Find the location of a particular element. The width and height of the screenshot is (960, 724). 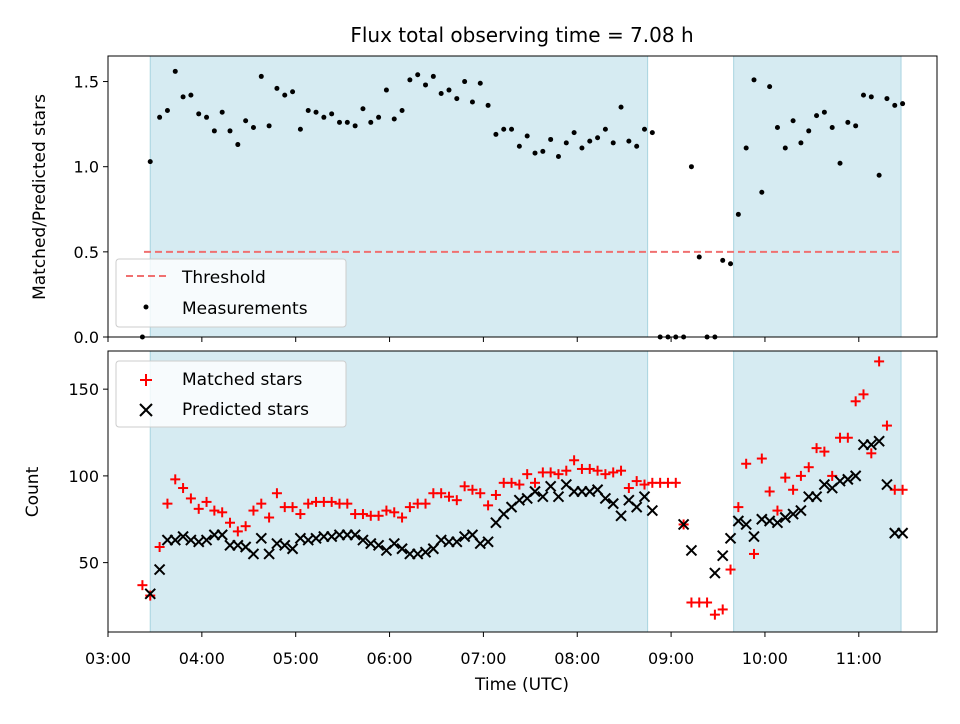

legend-matched-label: Matched stars is located at coordinates (242, 380).